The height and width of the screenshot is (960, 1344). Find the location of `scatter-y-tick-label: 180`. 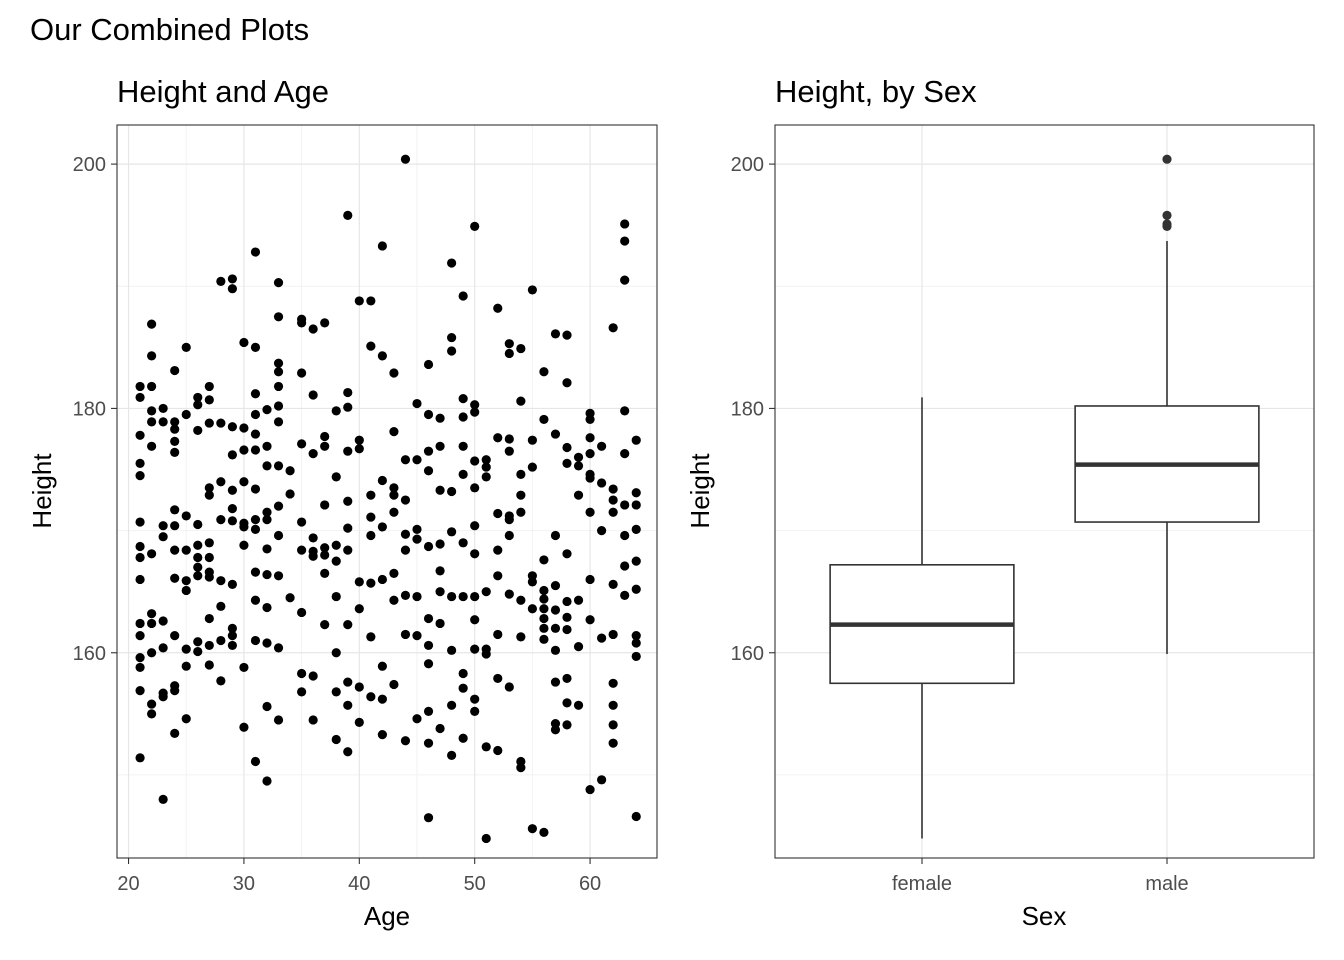

scatter-y-tick-label: 180 is located at coordinates (89, 409).